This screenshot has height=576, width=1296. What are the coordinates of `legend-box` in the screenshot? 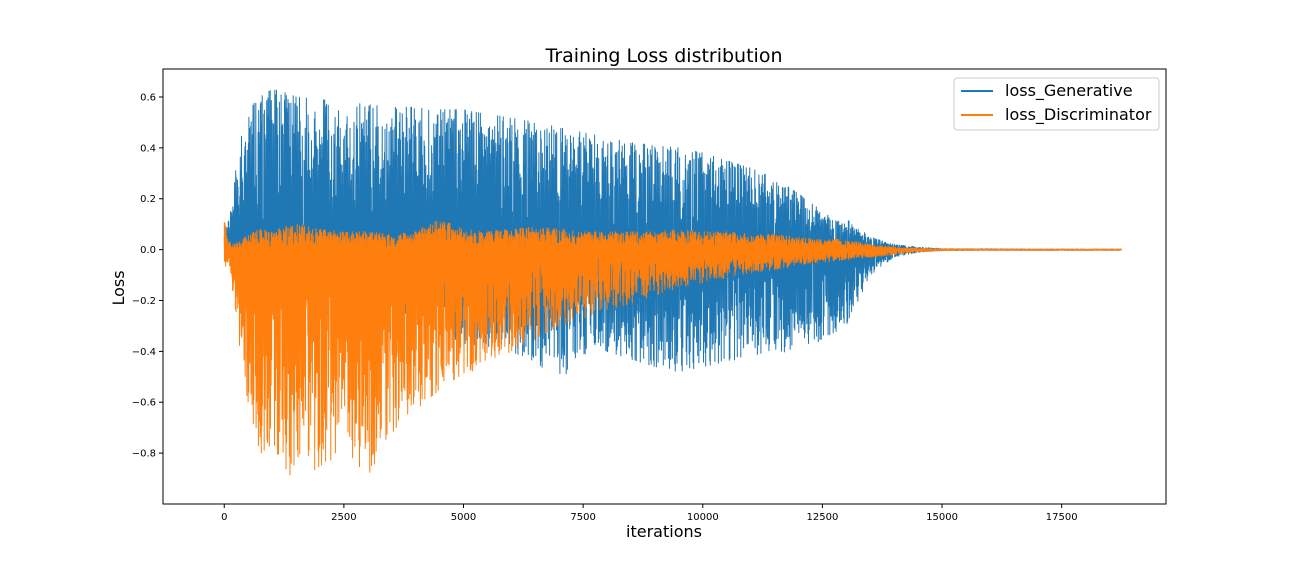 It's located at (1056, 104).